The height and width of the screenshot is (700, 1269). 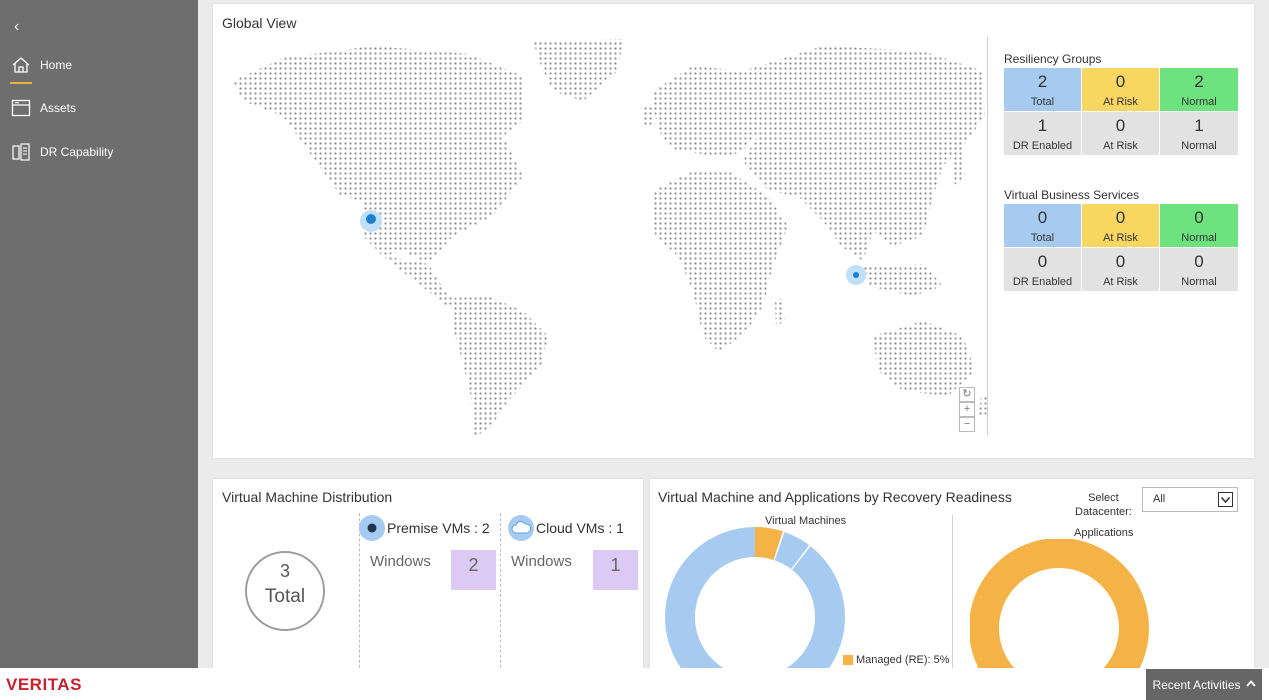 I want to click on sidebar-item-label: DR Capability, so click(x=77, y=152).